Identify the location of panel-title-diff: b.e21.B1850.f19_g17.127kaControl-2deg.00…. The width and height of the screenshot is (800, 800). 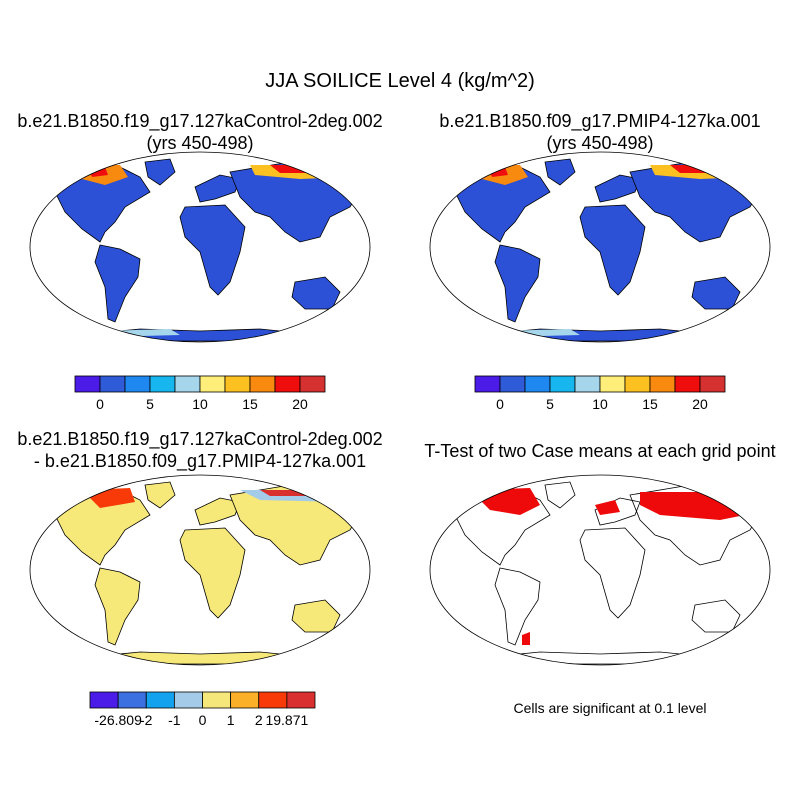
(200, 450).